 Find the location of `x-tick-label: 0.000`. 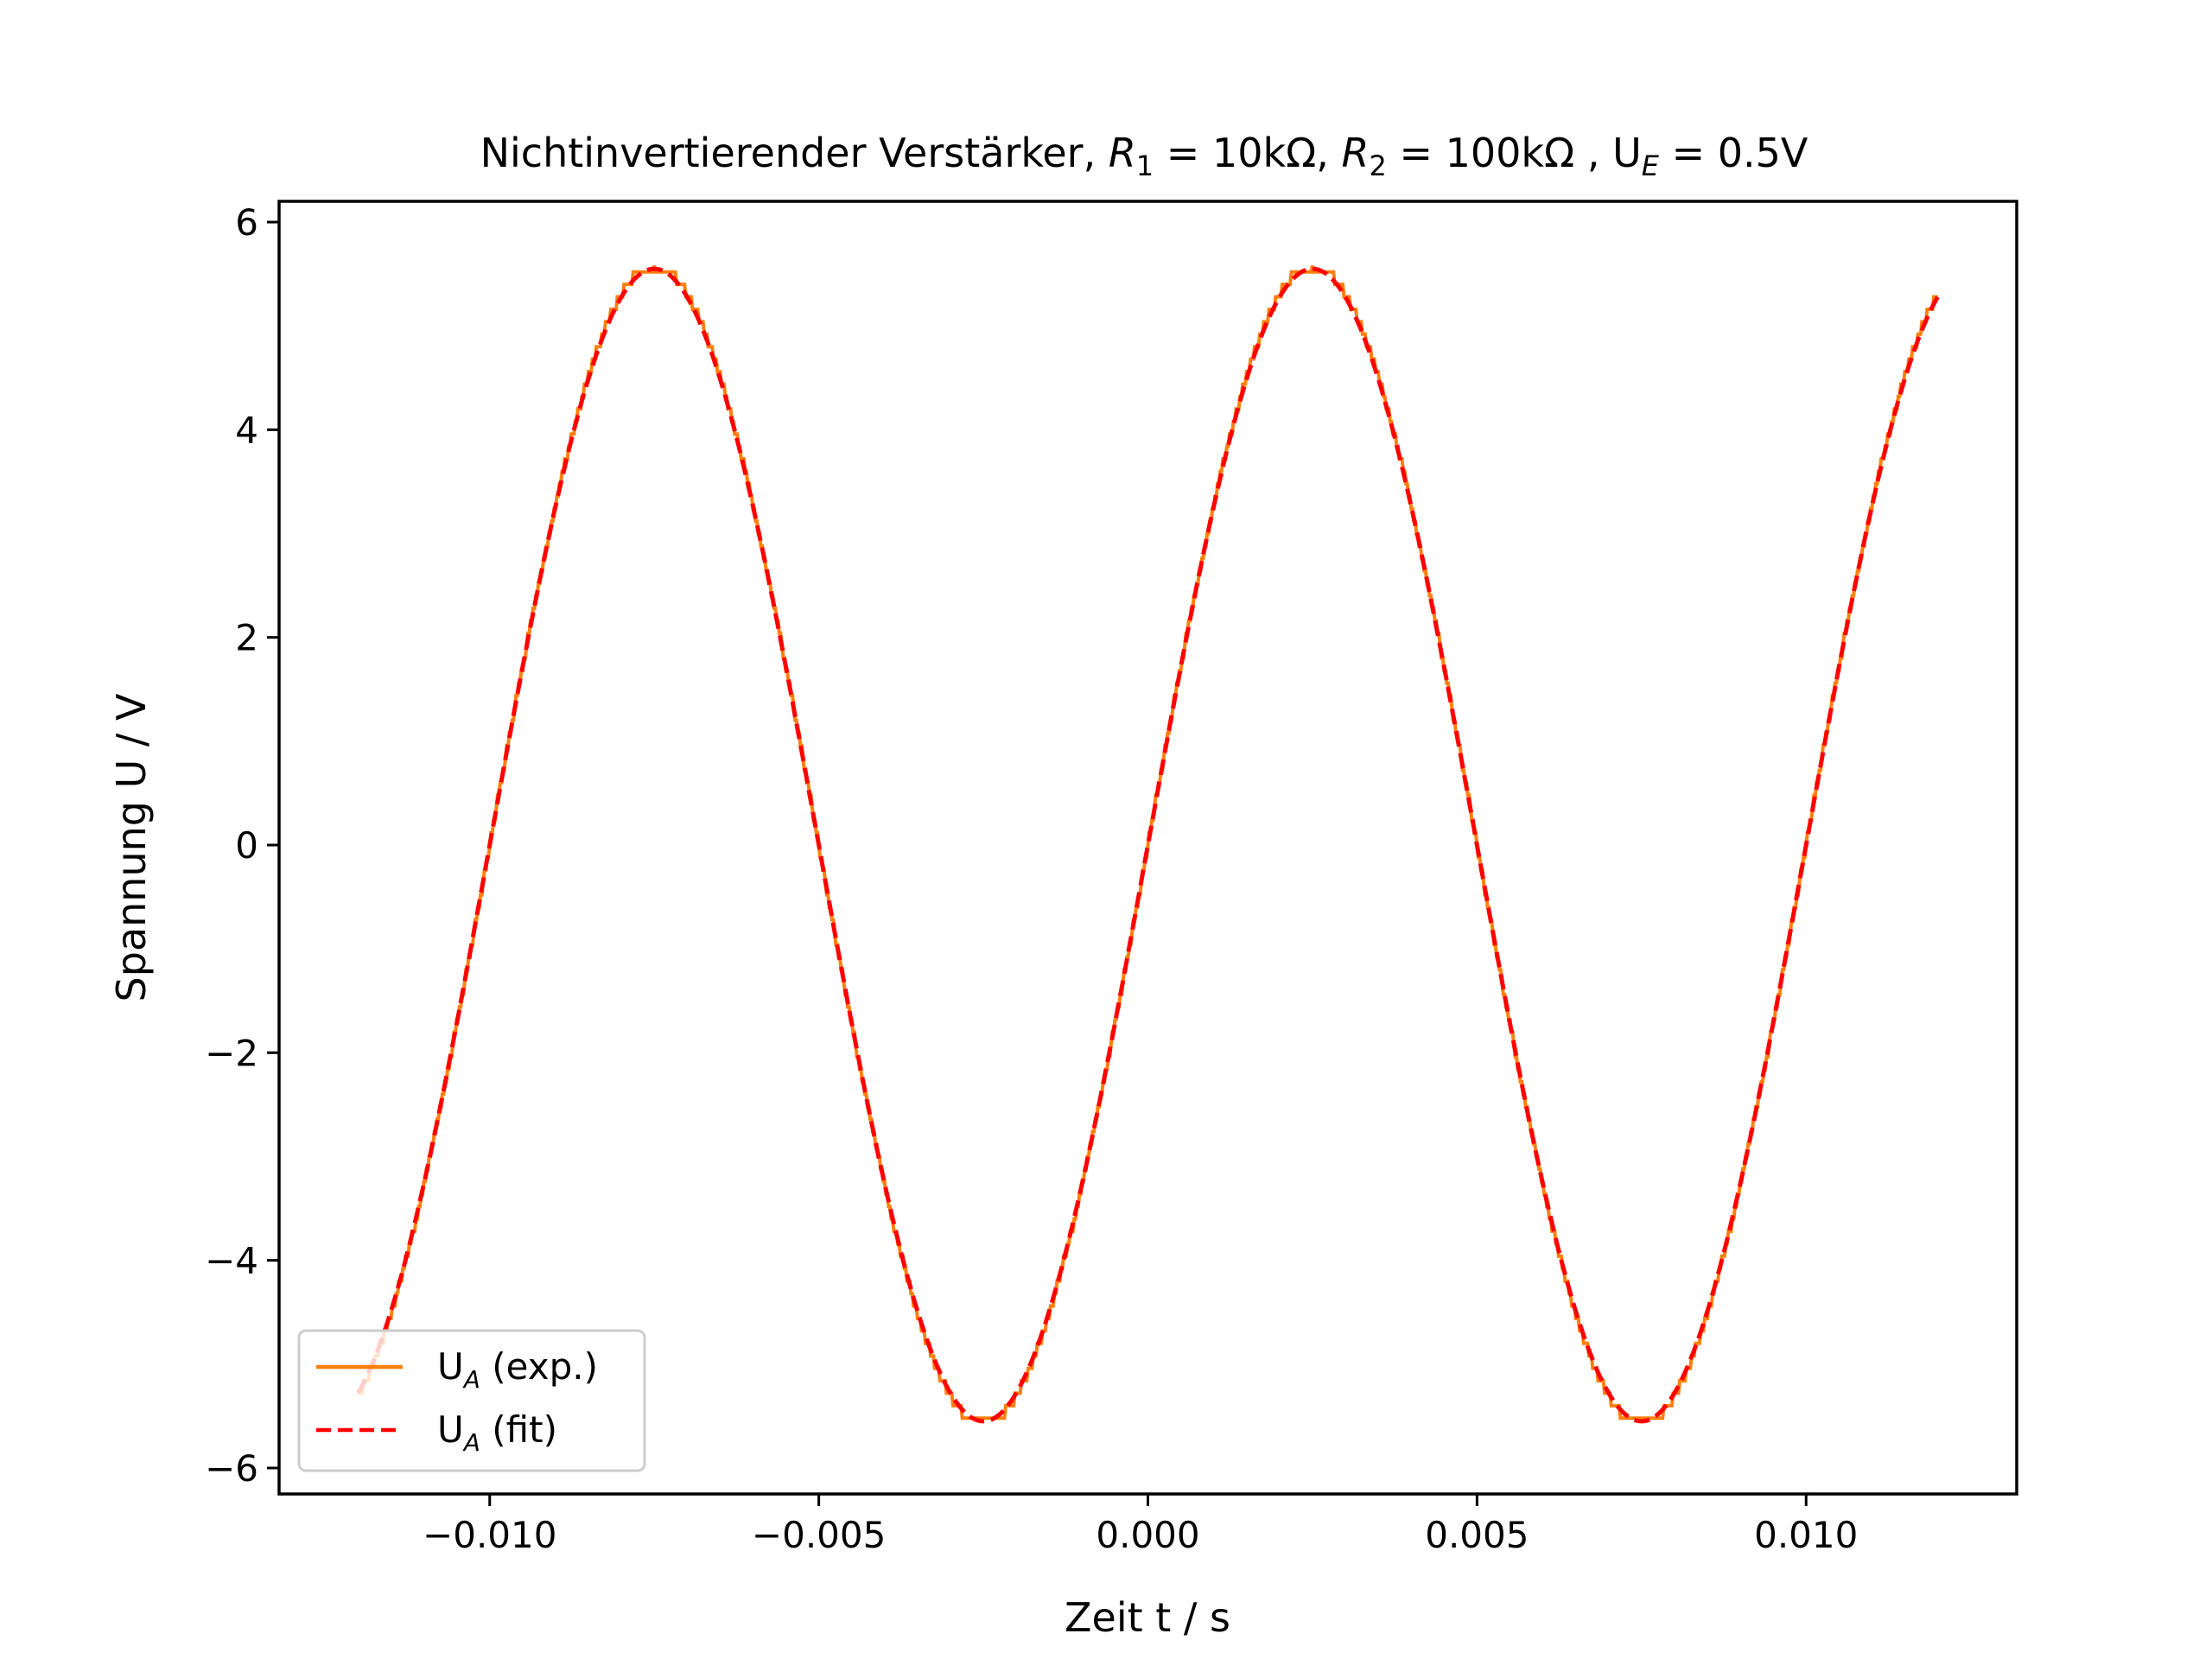

x-tick-label: 0.000 is located at coordinates (1147, 1535).